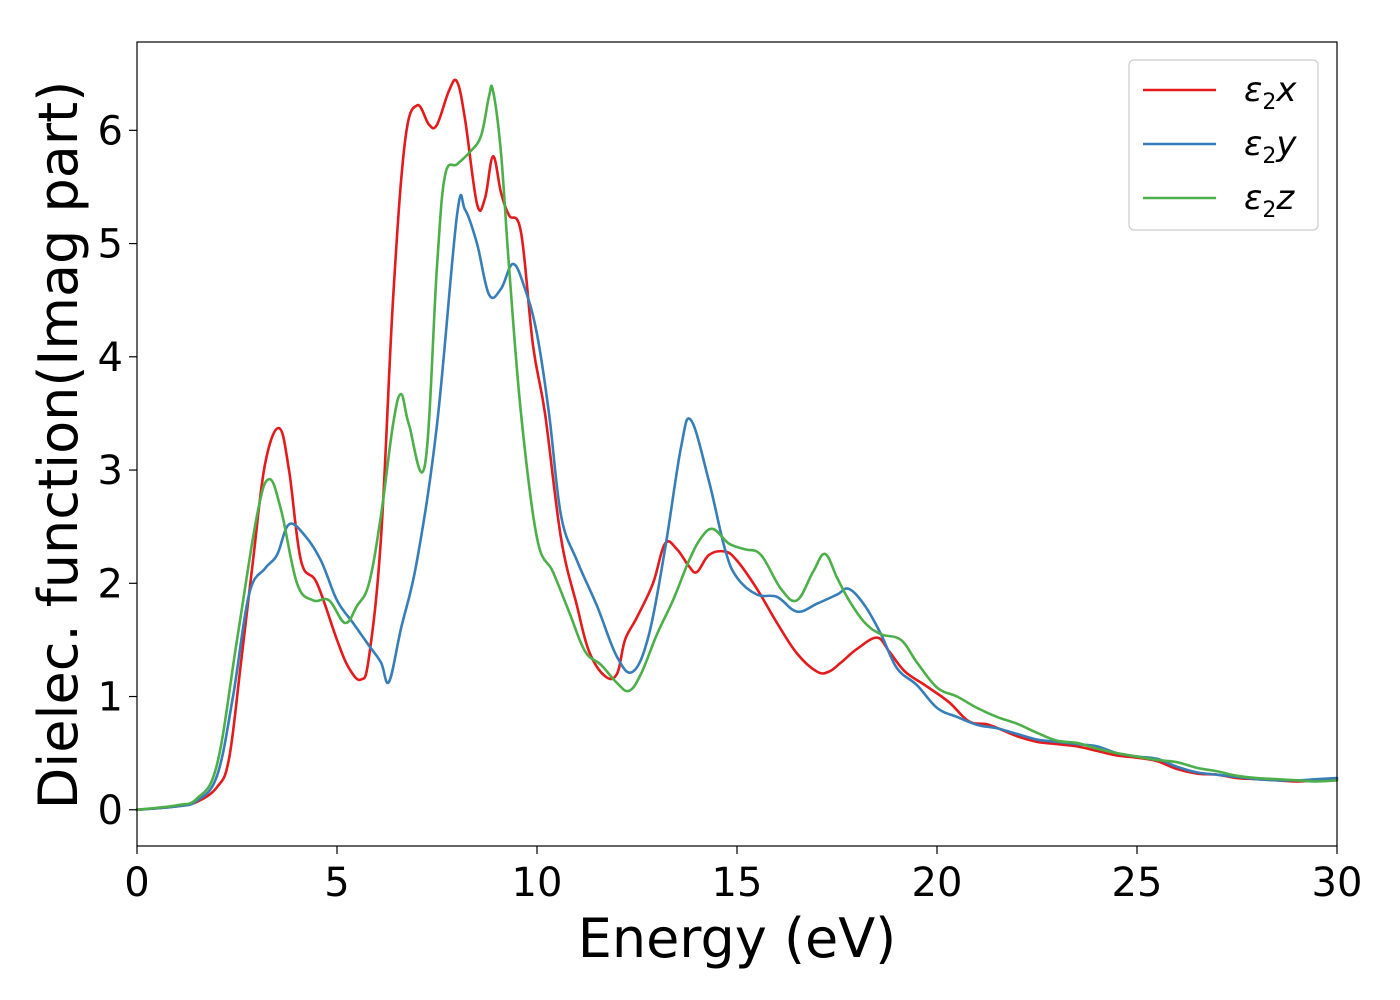 The width and height of the screenshot is (1400, 1000). I want to click on legend-label-x: ε2x, so click(1270, 92).